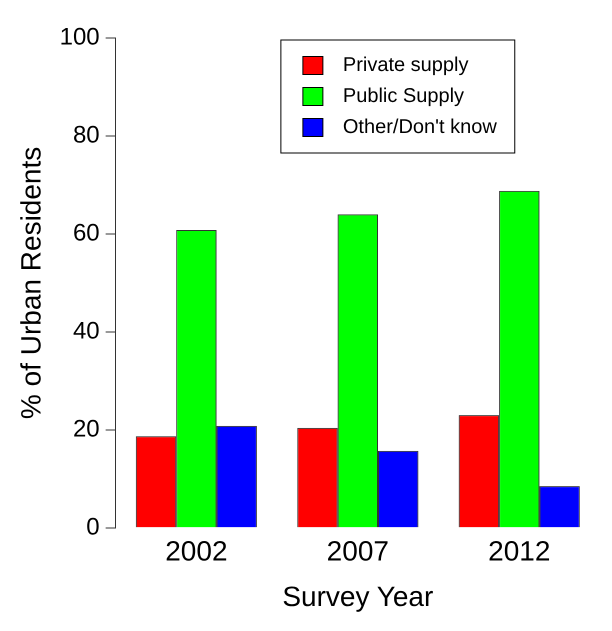  I want to click on y-tick-label: 40, so click(86, 331).